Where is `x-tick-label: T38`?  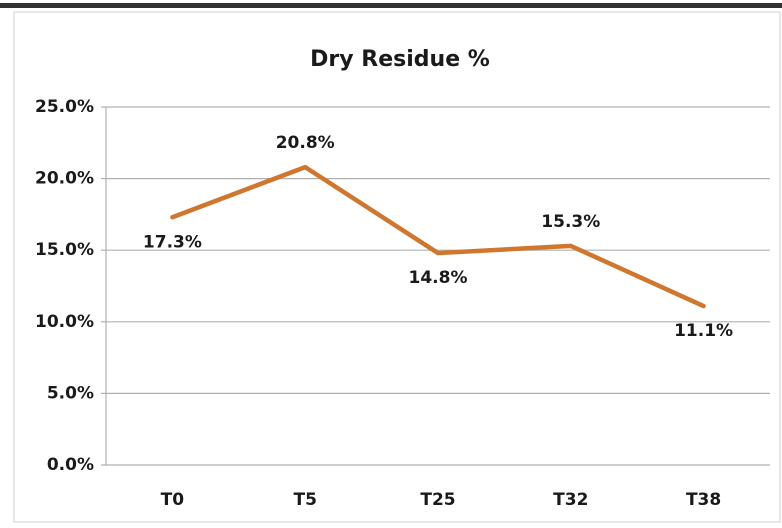 x-tick-label: T38 is located at coordinates (703, 500).